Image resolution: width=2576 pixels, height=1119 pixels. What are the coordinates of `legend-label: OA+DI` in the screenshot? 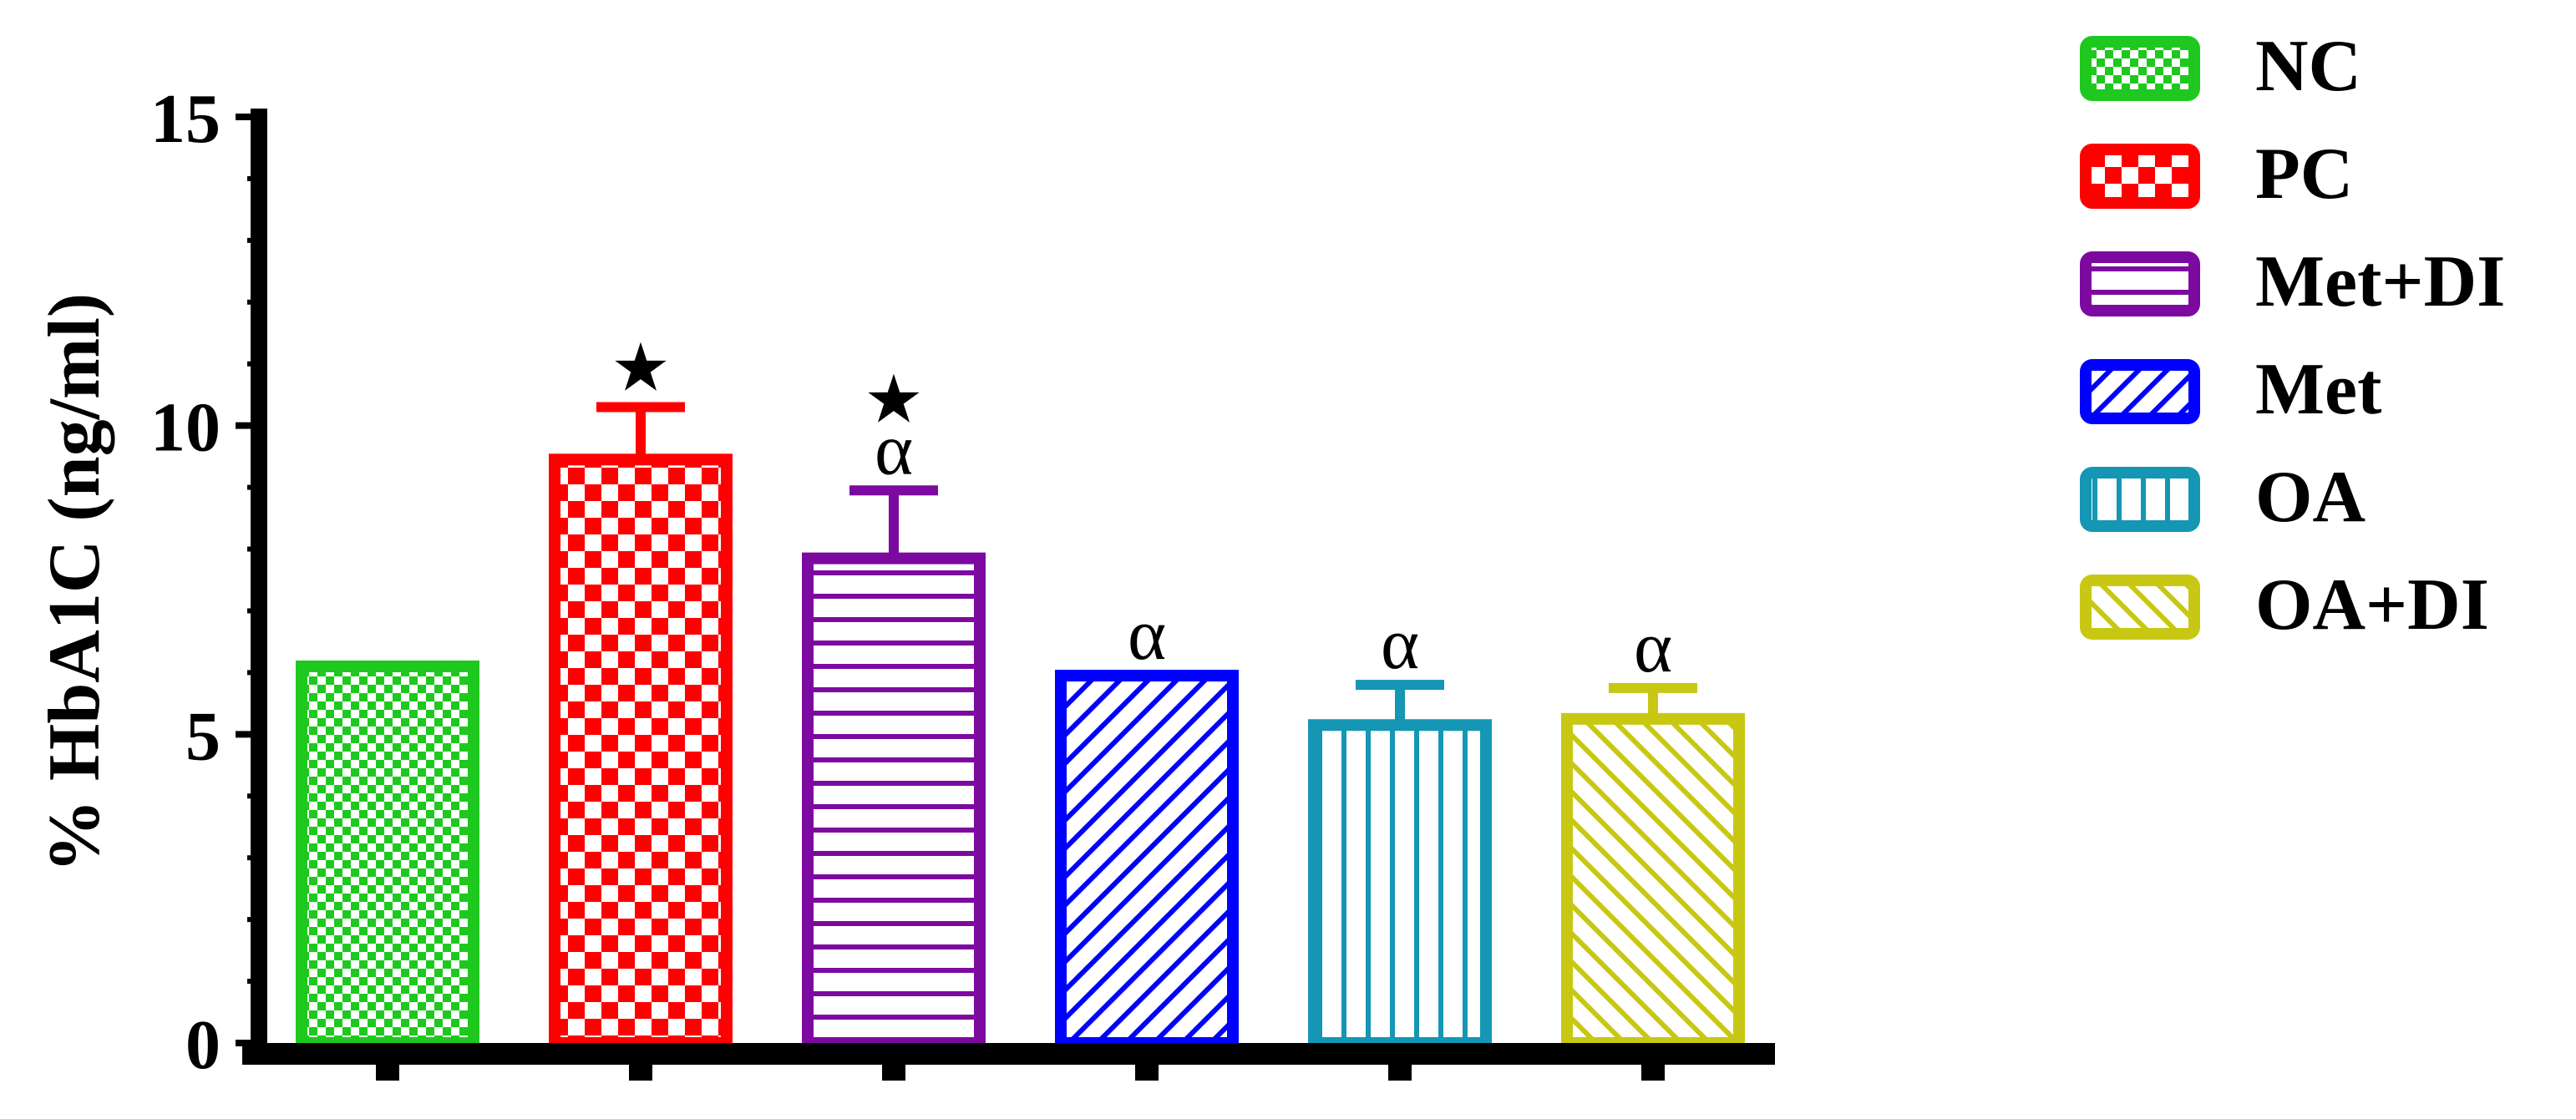 It's located at (2372, 605).